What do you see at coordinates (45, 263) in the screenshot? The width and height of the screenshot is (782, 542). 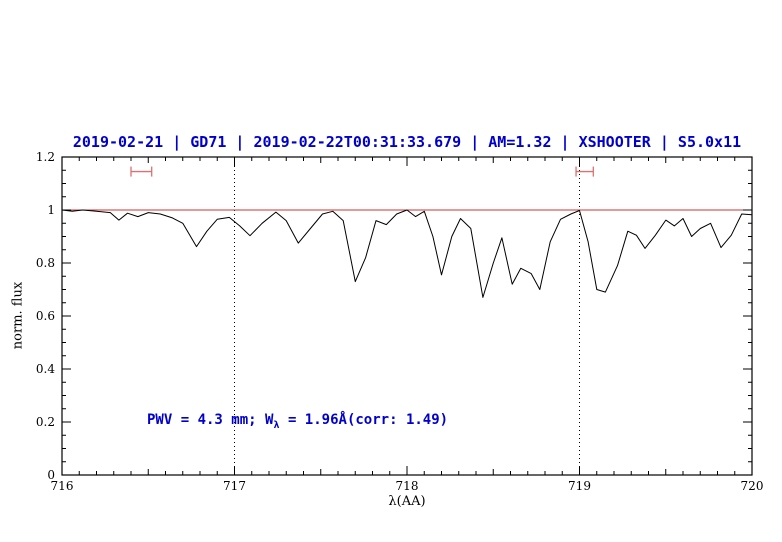 I see `y-tick-label: 0.8` at bounding box center [45, 263].